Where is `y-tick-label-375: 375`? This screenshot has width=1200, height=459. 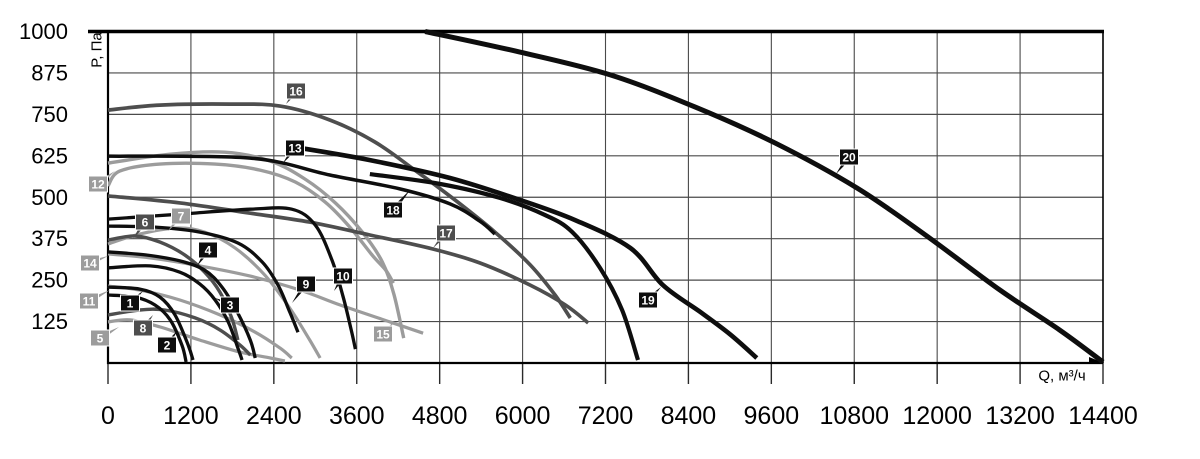 y-tick-label-375: 375 is located at coordinates (49, 238).